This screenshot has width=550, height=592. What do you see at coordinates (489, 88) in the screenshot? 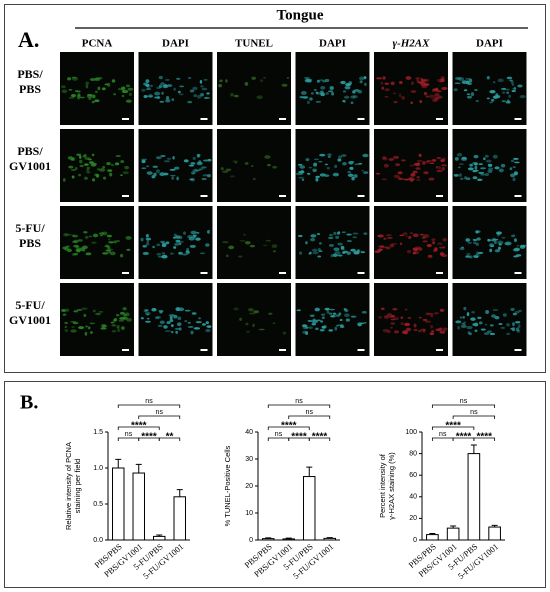
I see `micrograph` at bounding box center [489, 88].